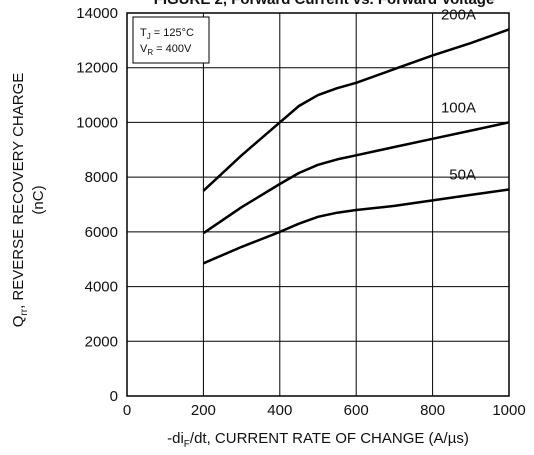 The image size is (534, 455). Describe the element at coordinates (101, 341) in the screenshot. I see `y-tick-label: 2000` at that location.